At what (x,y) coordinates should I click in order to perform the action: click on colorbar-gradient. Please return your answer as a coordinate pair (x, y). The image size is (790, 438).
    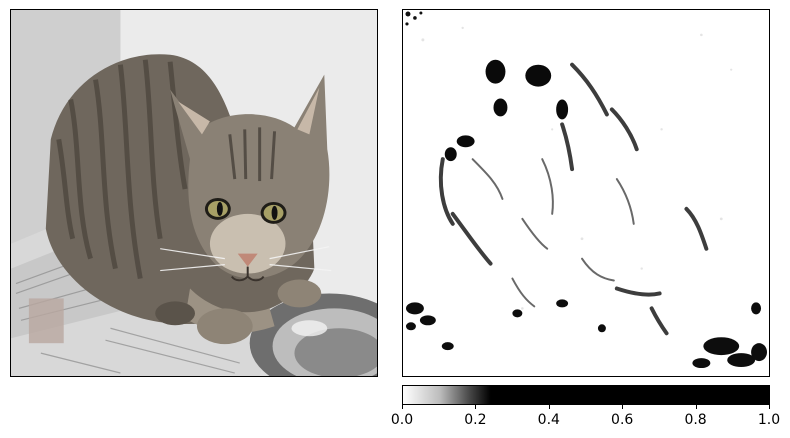
    Looking at the image, I should click on (586, 395).